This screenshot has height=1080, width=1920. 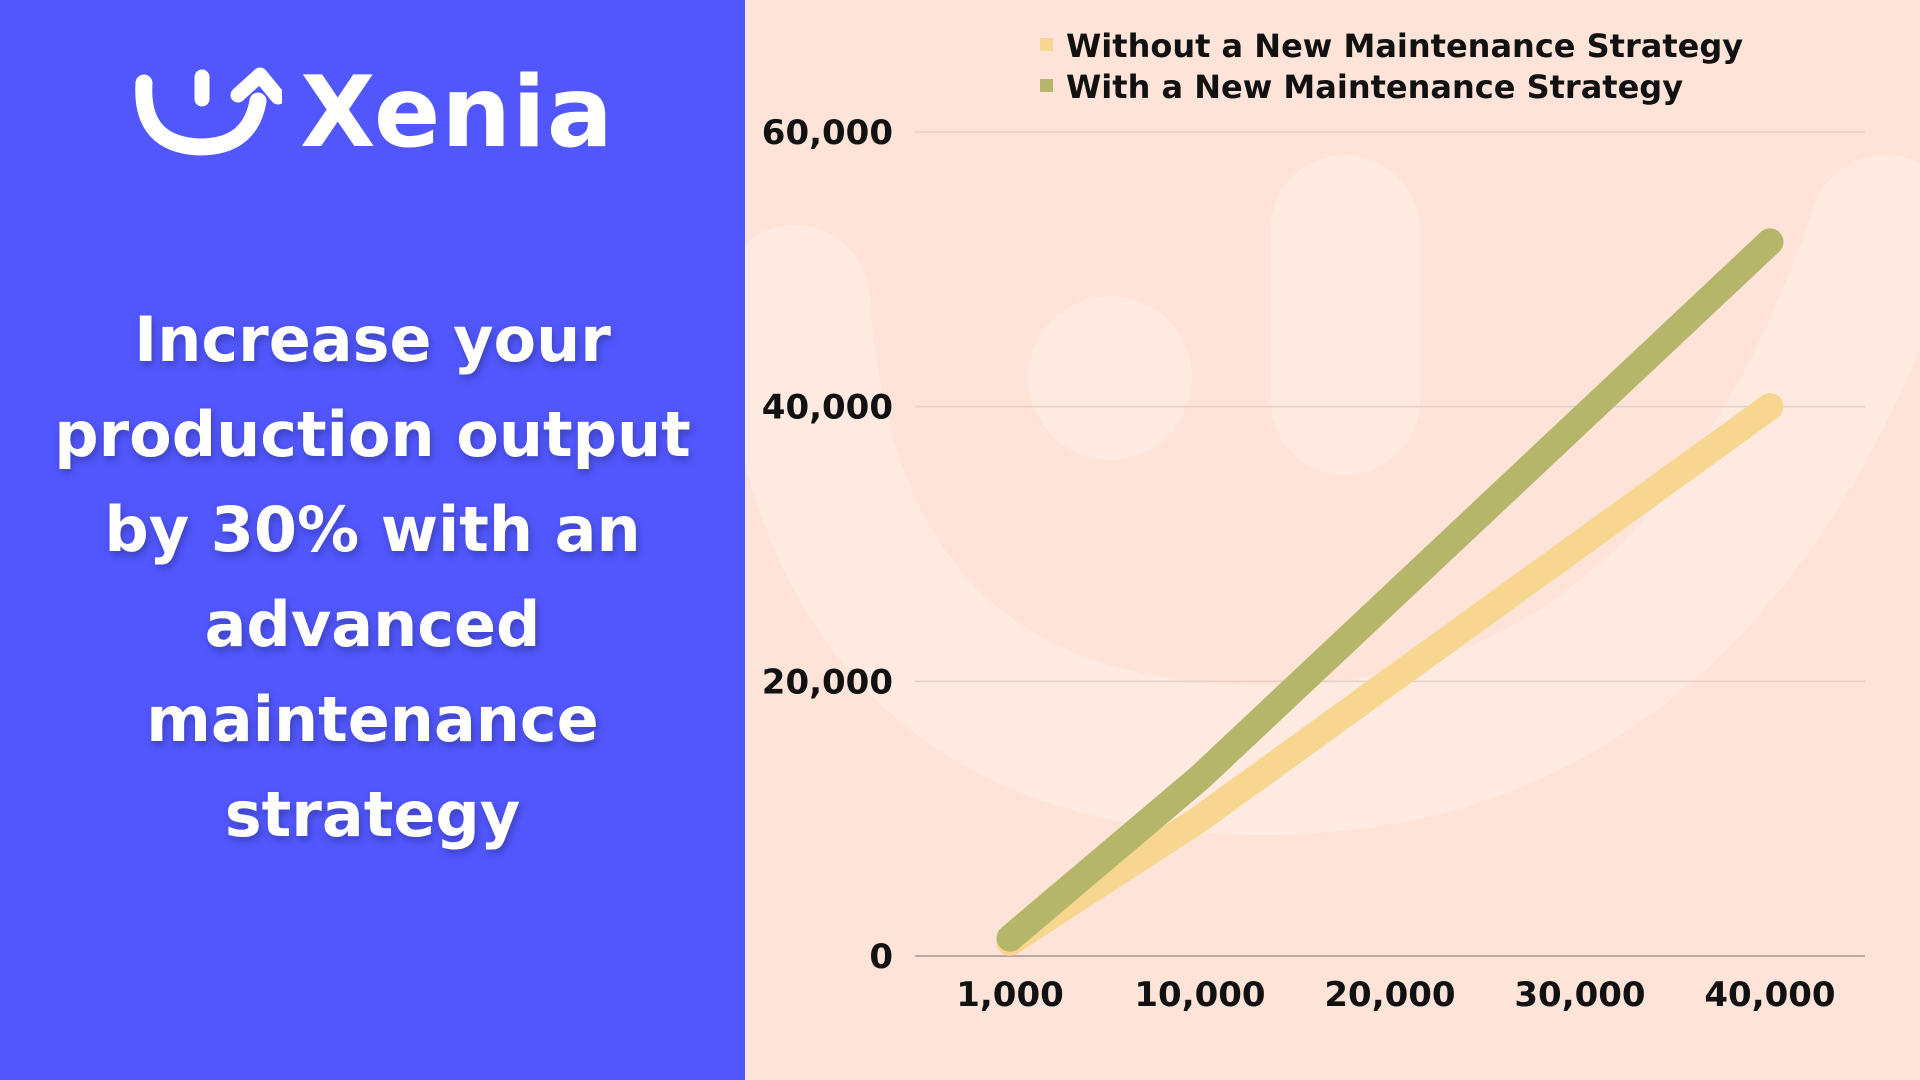 What do you see at coordinates (827, 682) in the screenshot?
I see `y-tick-label: 20,000` at bounding box center [827, 682].